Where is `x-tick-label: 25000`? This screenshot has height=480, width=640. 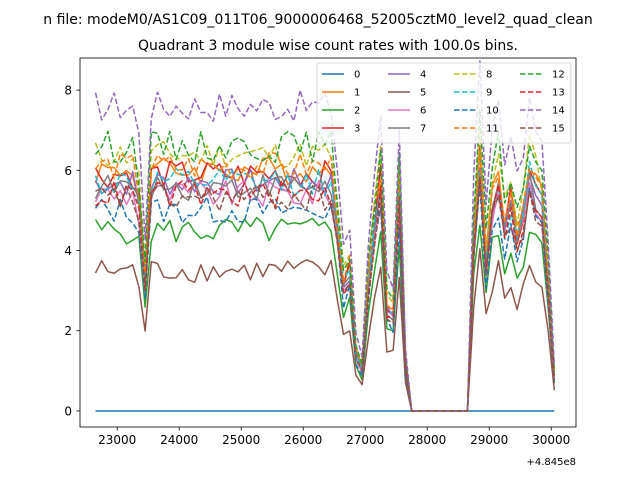 x-tick-label: 25000 is located at coordinates (241, 440).